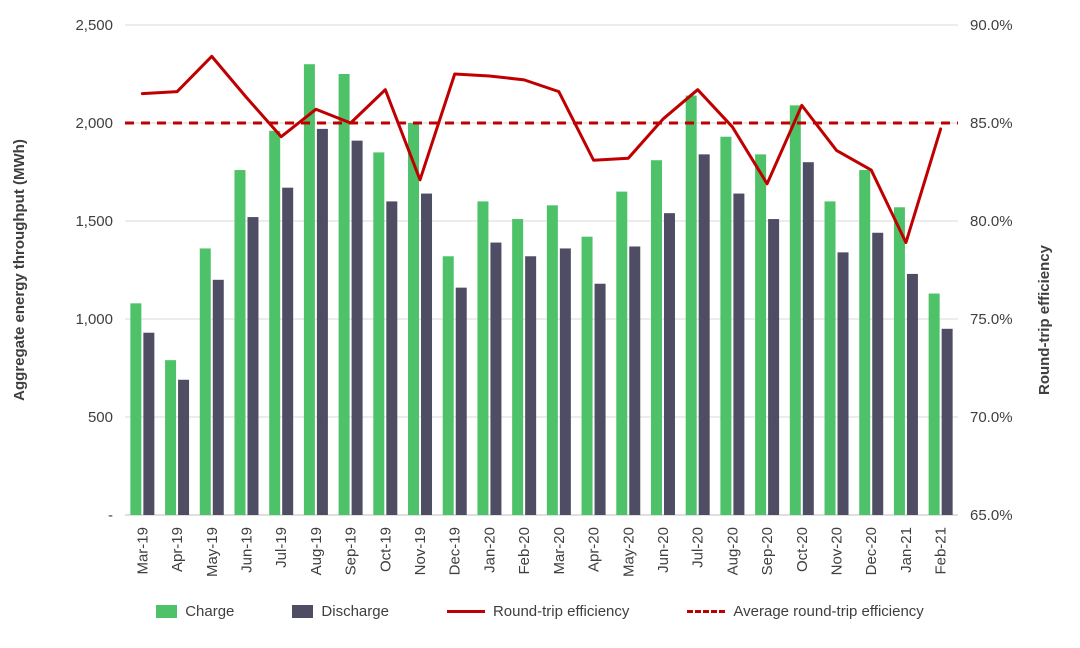  I want to click on legend-item-efficiency: Round-trip efficiency, so click(538, 611).